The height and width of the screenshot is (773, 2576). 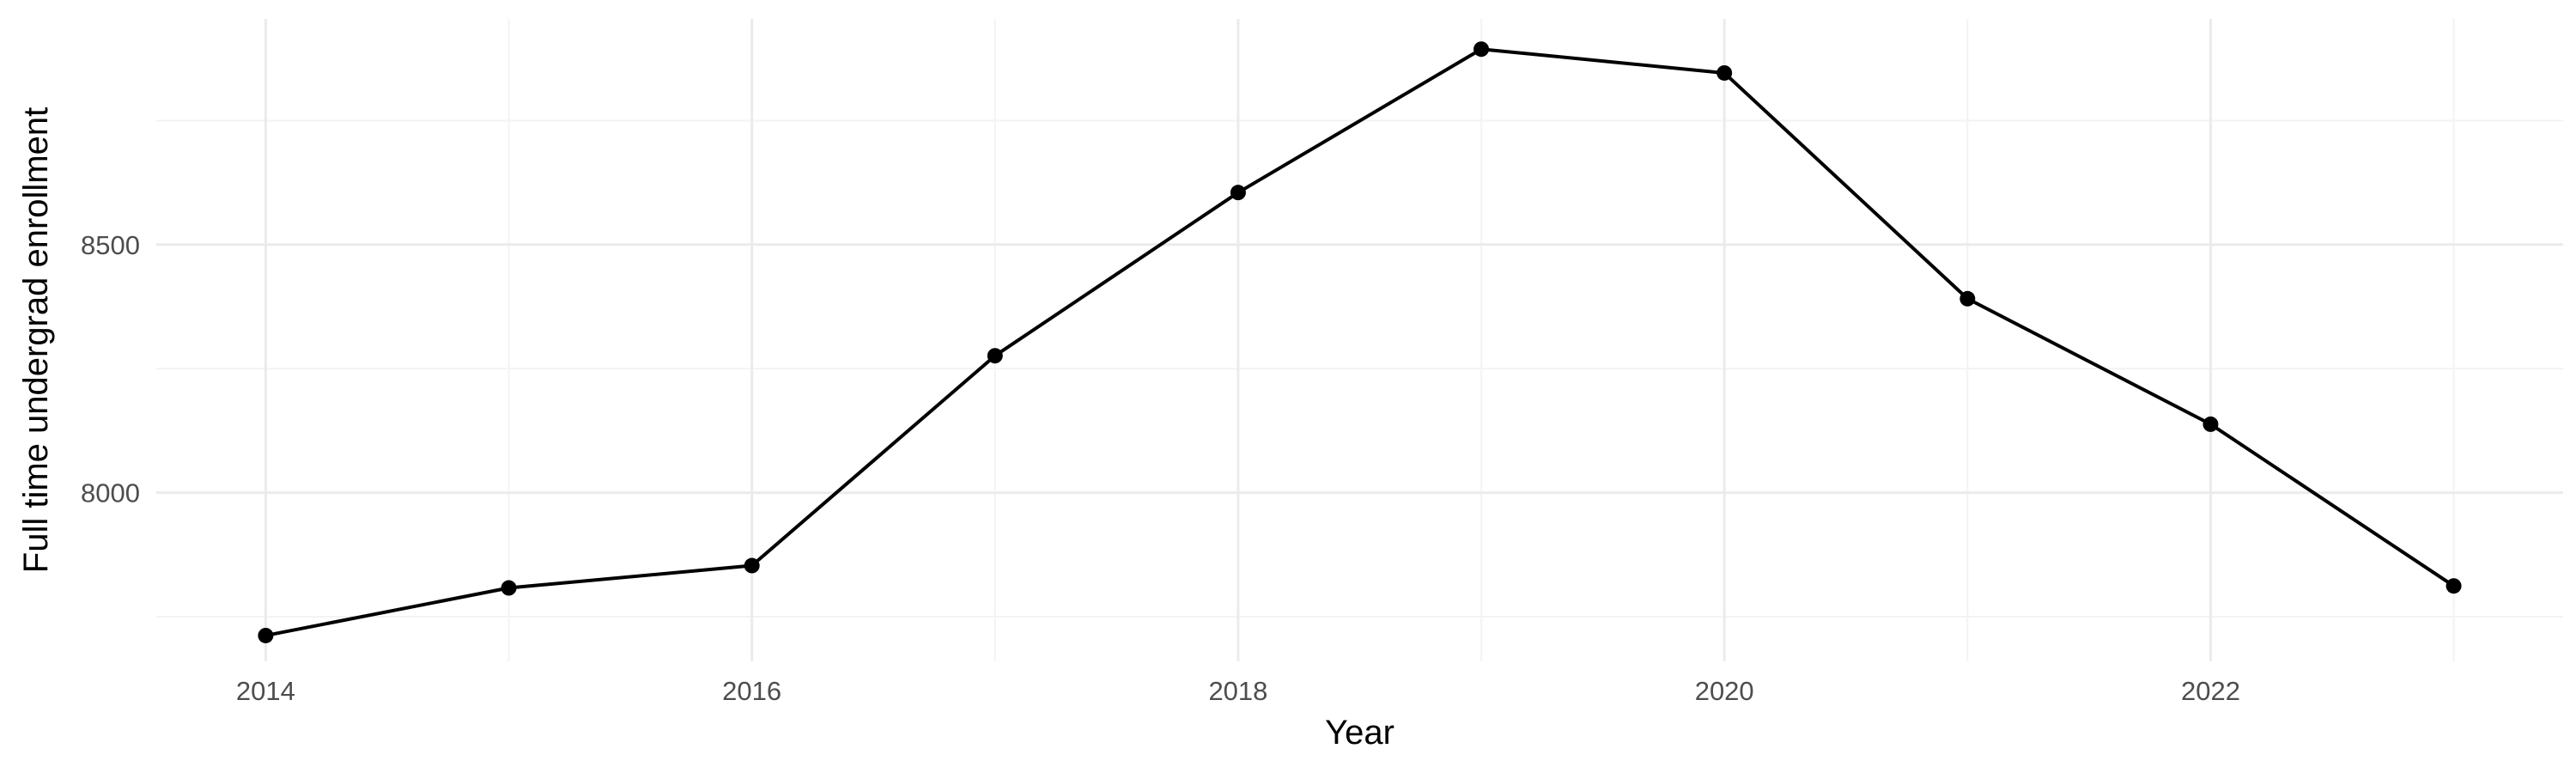 I want to click on data-point-2021, so click(x=1967, y=298).